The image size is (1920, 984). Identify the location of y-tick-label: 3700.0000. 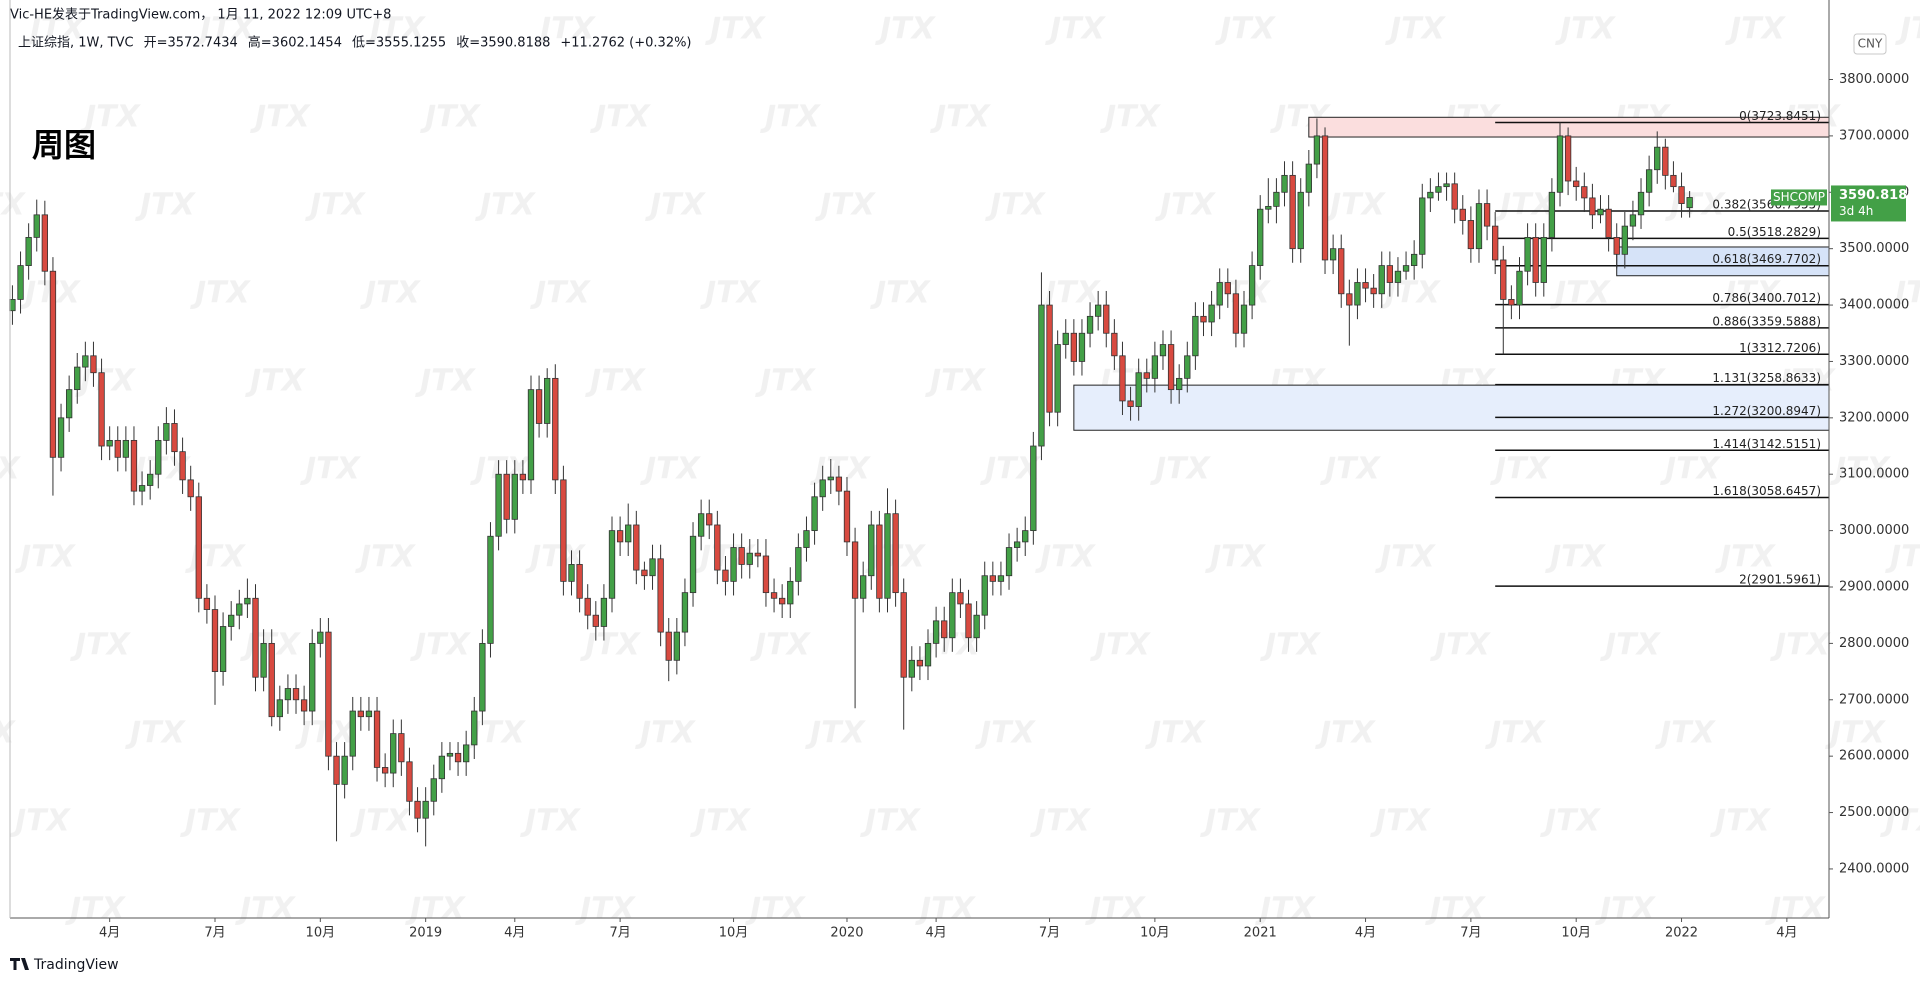
(1874, 135).